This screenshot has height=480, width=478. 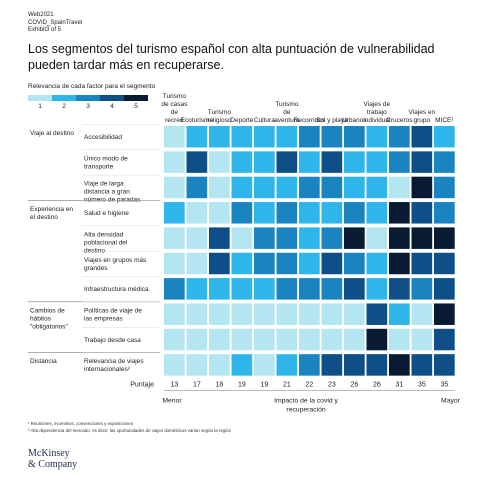 What do you see at coordinates (287, 213) in the screenshot?
I see `cell-r4-c6` at bounding box center [287, 213].